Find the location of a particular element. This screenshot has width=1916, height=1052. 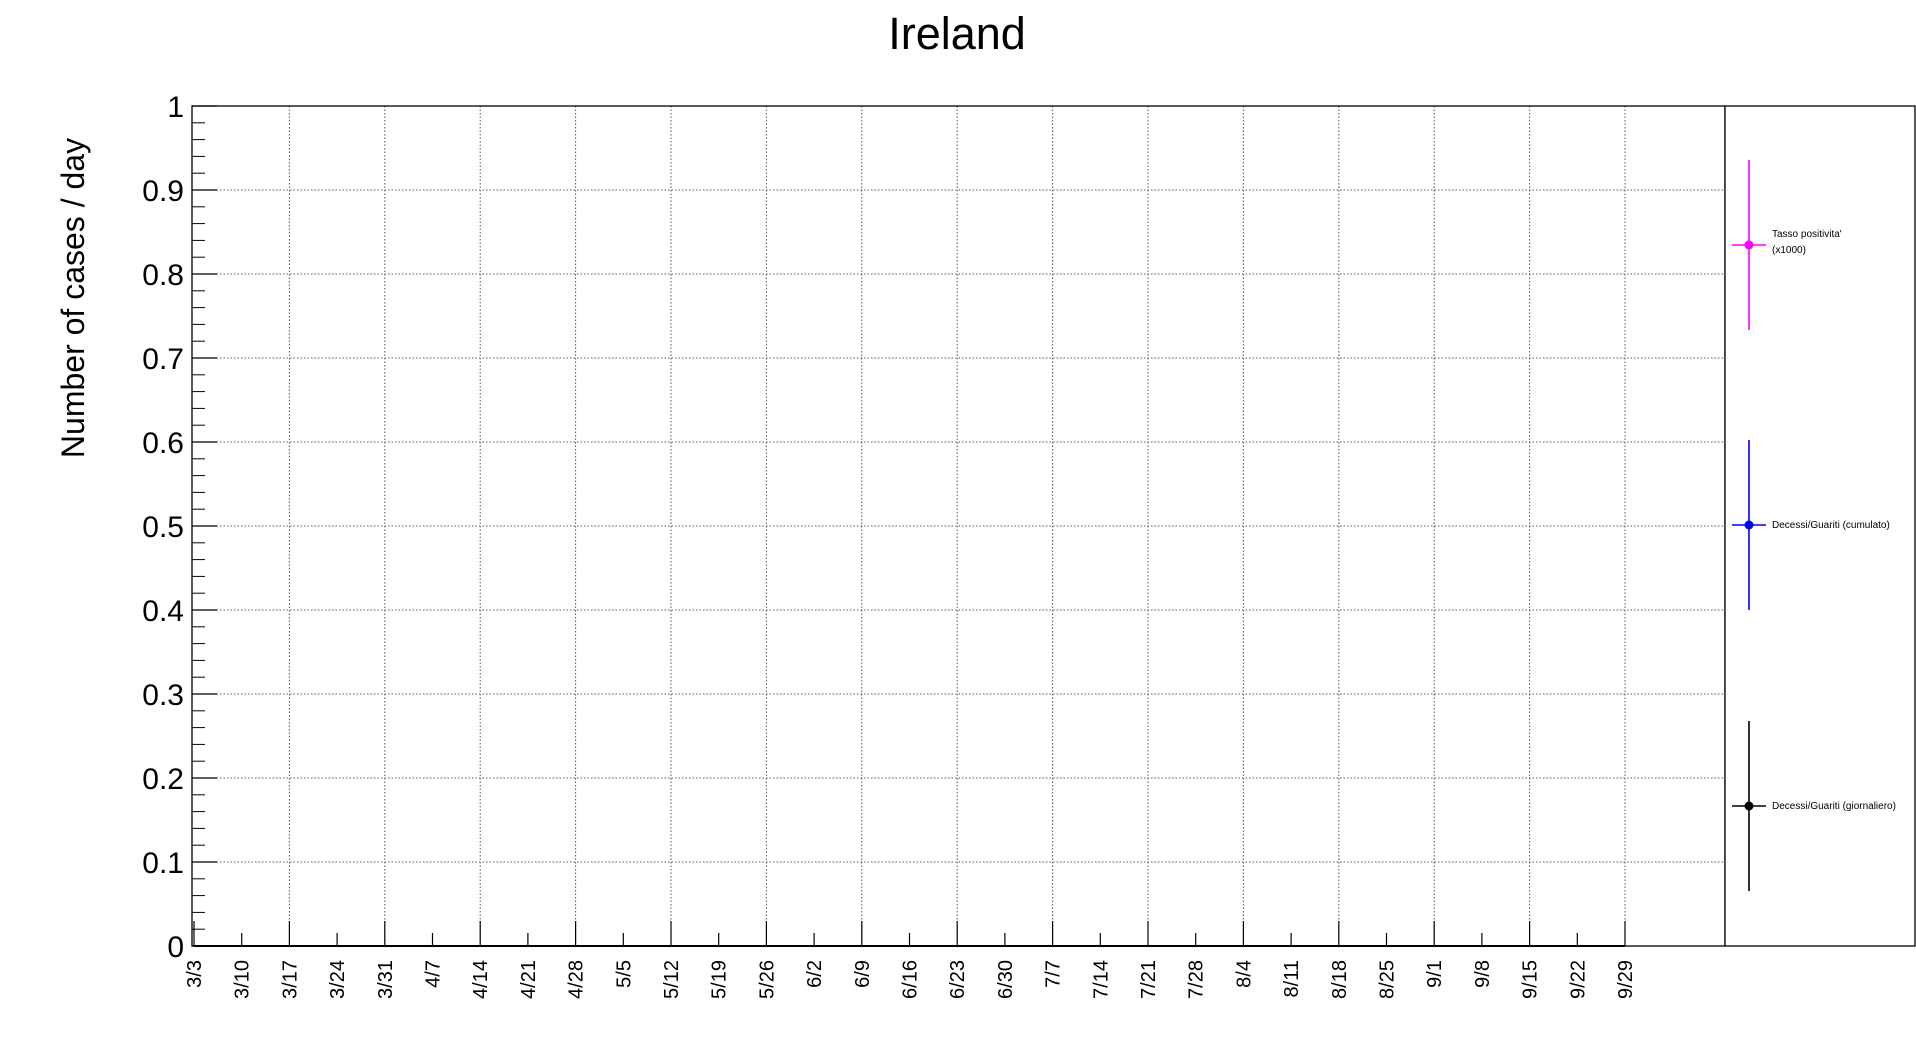

x-tick-label: 7/28 is located at coordinates (1197, 979).